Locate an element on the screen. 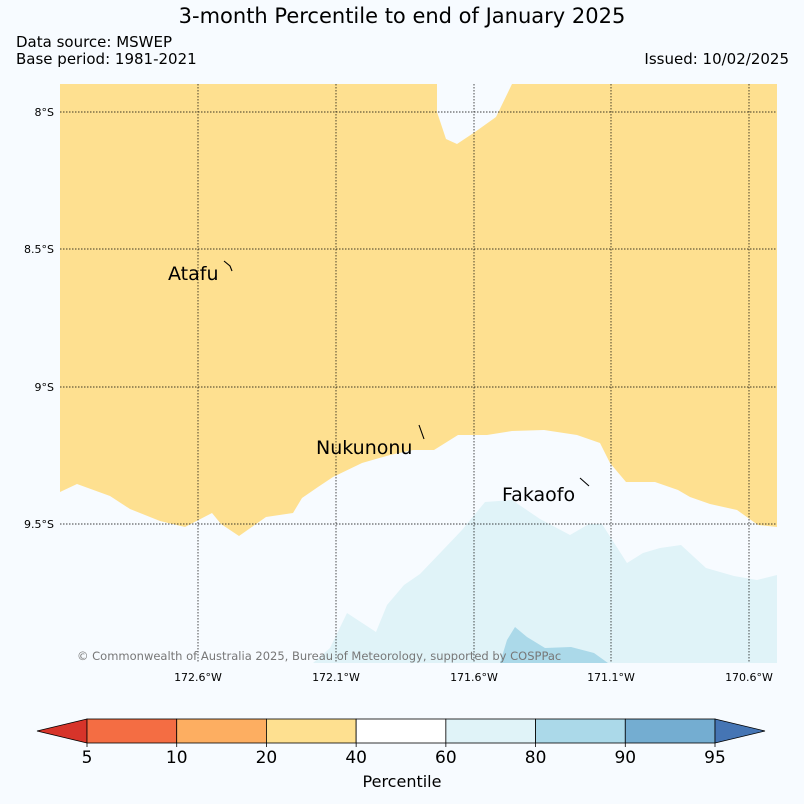 The height and width of the screenshot is (804, 804). lon-label-171-6w: 171.6°W is located at coordinates (474, 677).